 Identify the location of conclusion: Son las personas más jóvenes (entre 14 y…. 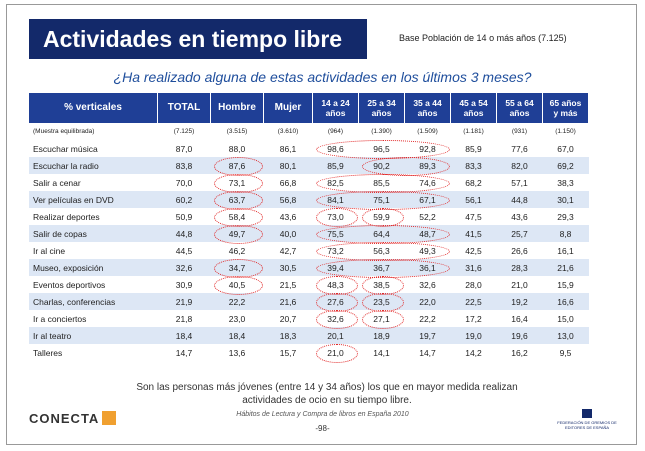
(327, 394).